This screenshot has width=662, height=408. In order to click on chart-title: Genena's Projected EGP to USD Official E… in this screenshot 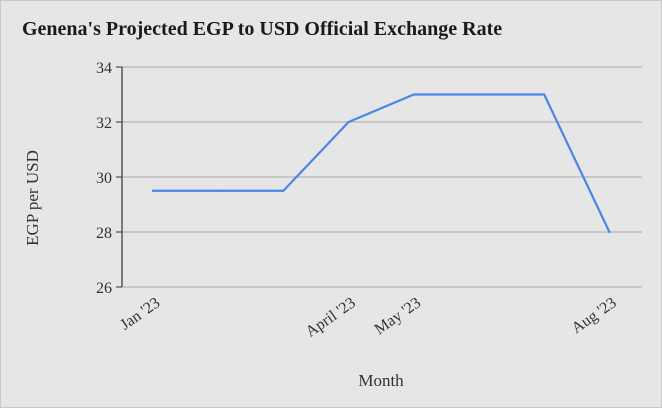, I will do `click(262, 29)`.